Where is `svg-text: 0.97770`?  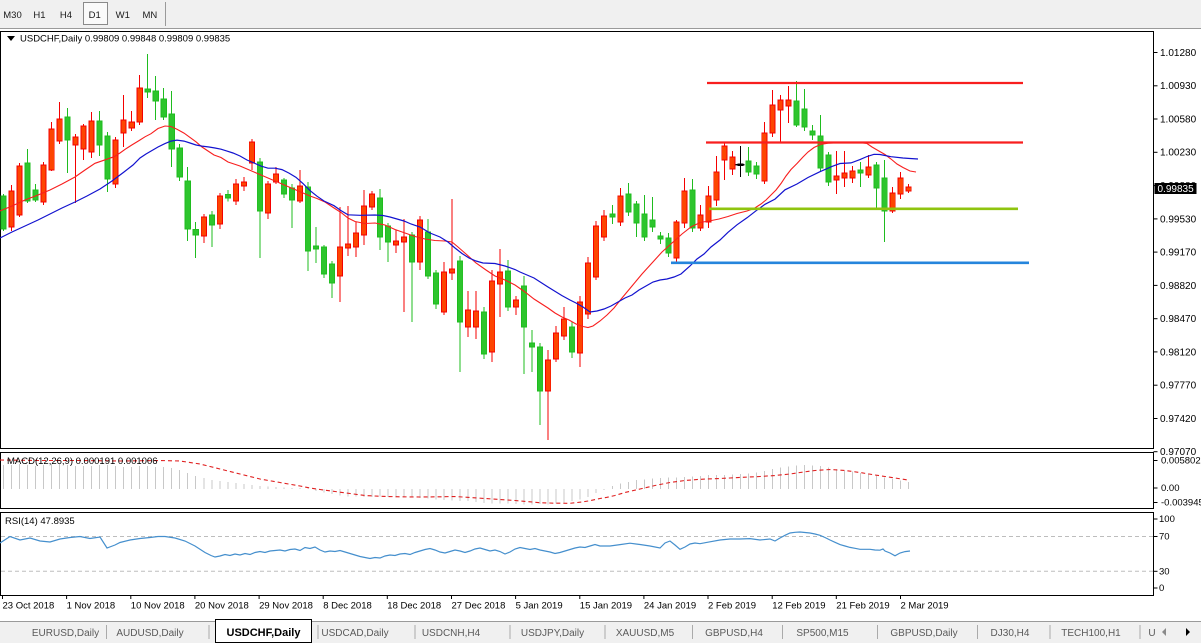 svg-text: 0.97770 is located at coordinates (1178, 386).